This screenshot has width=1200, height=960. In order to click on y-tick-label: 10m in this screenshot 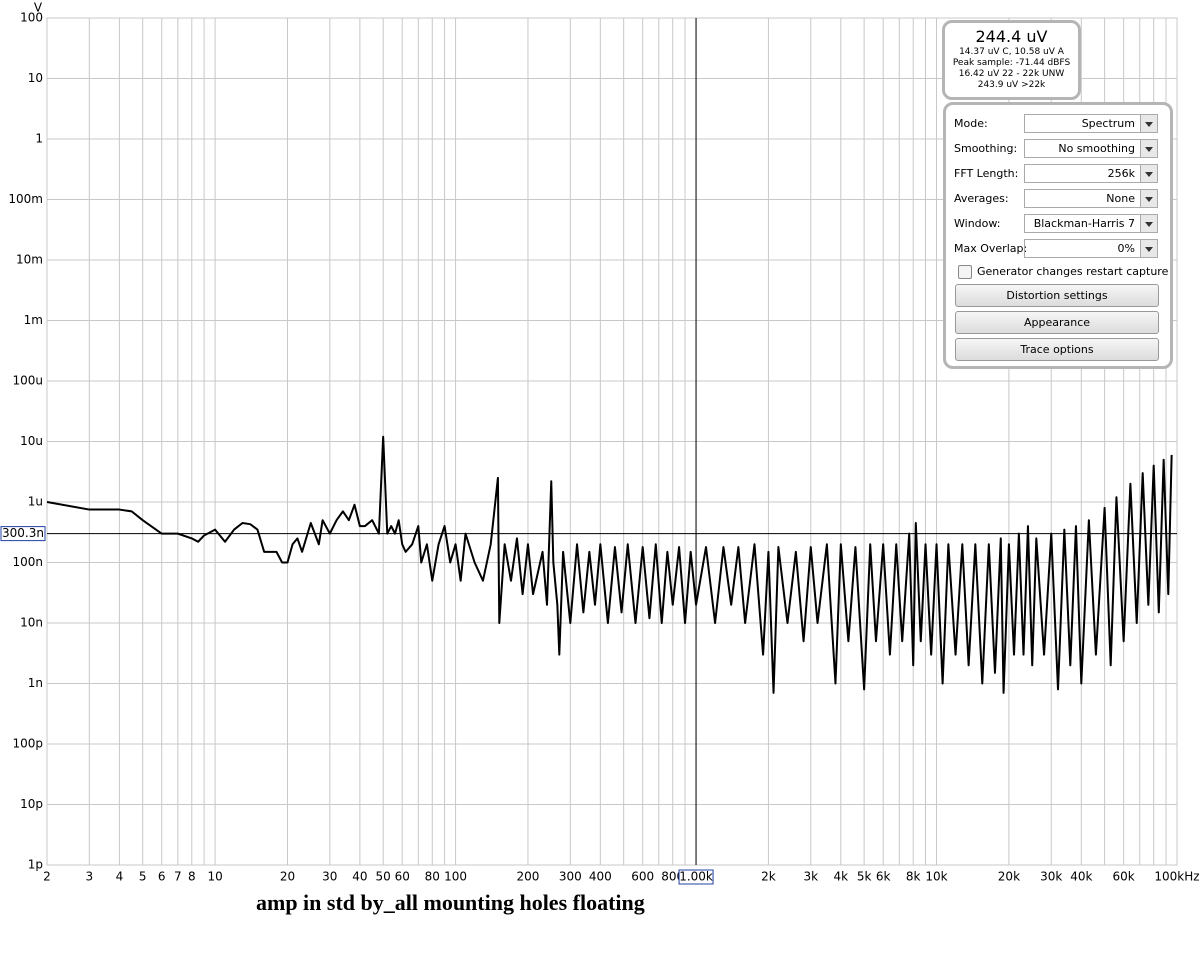, I will do `click(29, 260)`.